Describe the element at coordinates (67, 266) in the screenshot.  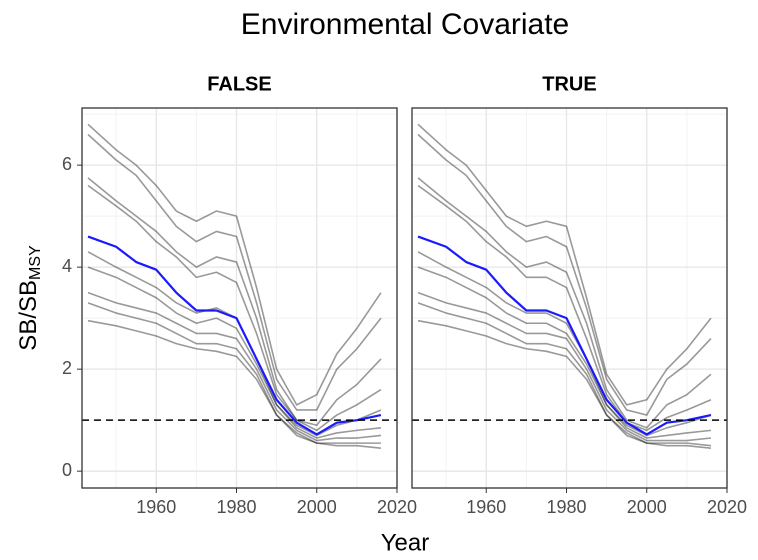
I see `y-tick-label: 4` at that location.